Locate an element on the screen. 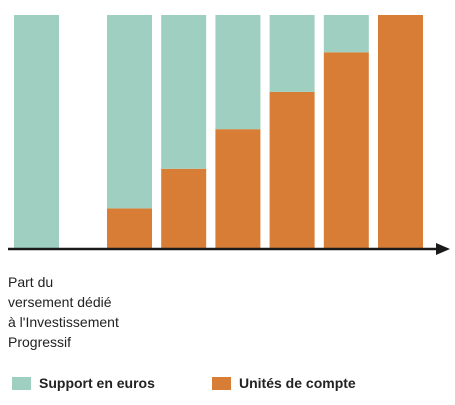 This screenshot has width=455, height=405. legend-item-support: Support en euros is located at coordinates (83, 383).